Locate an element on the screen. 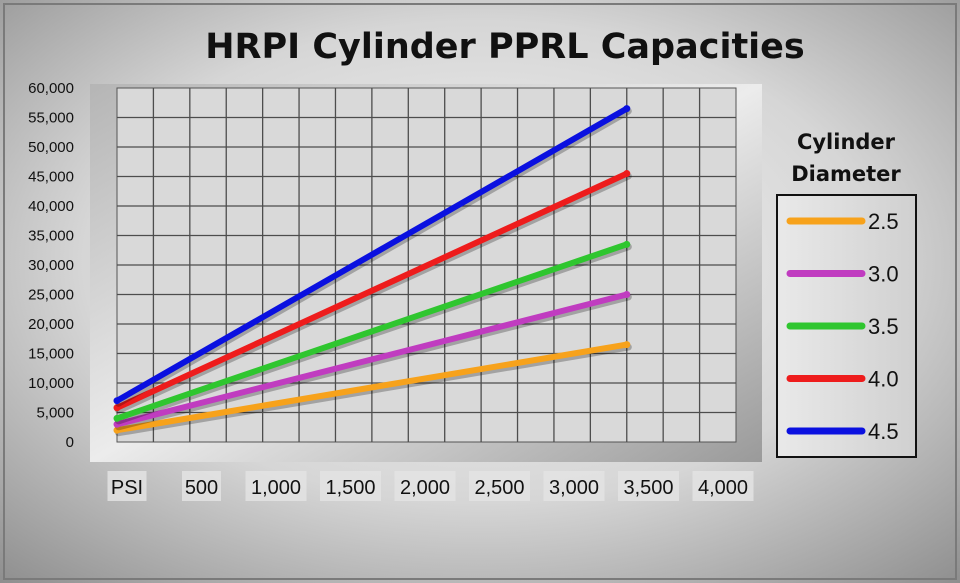  x-tick-label: 3,500 is located at coordinates (648, 488).